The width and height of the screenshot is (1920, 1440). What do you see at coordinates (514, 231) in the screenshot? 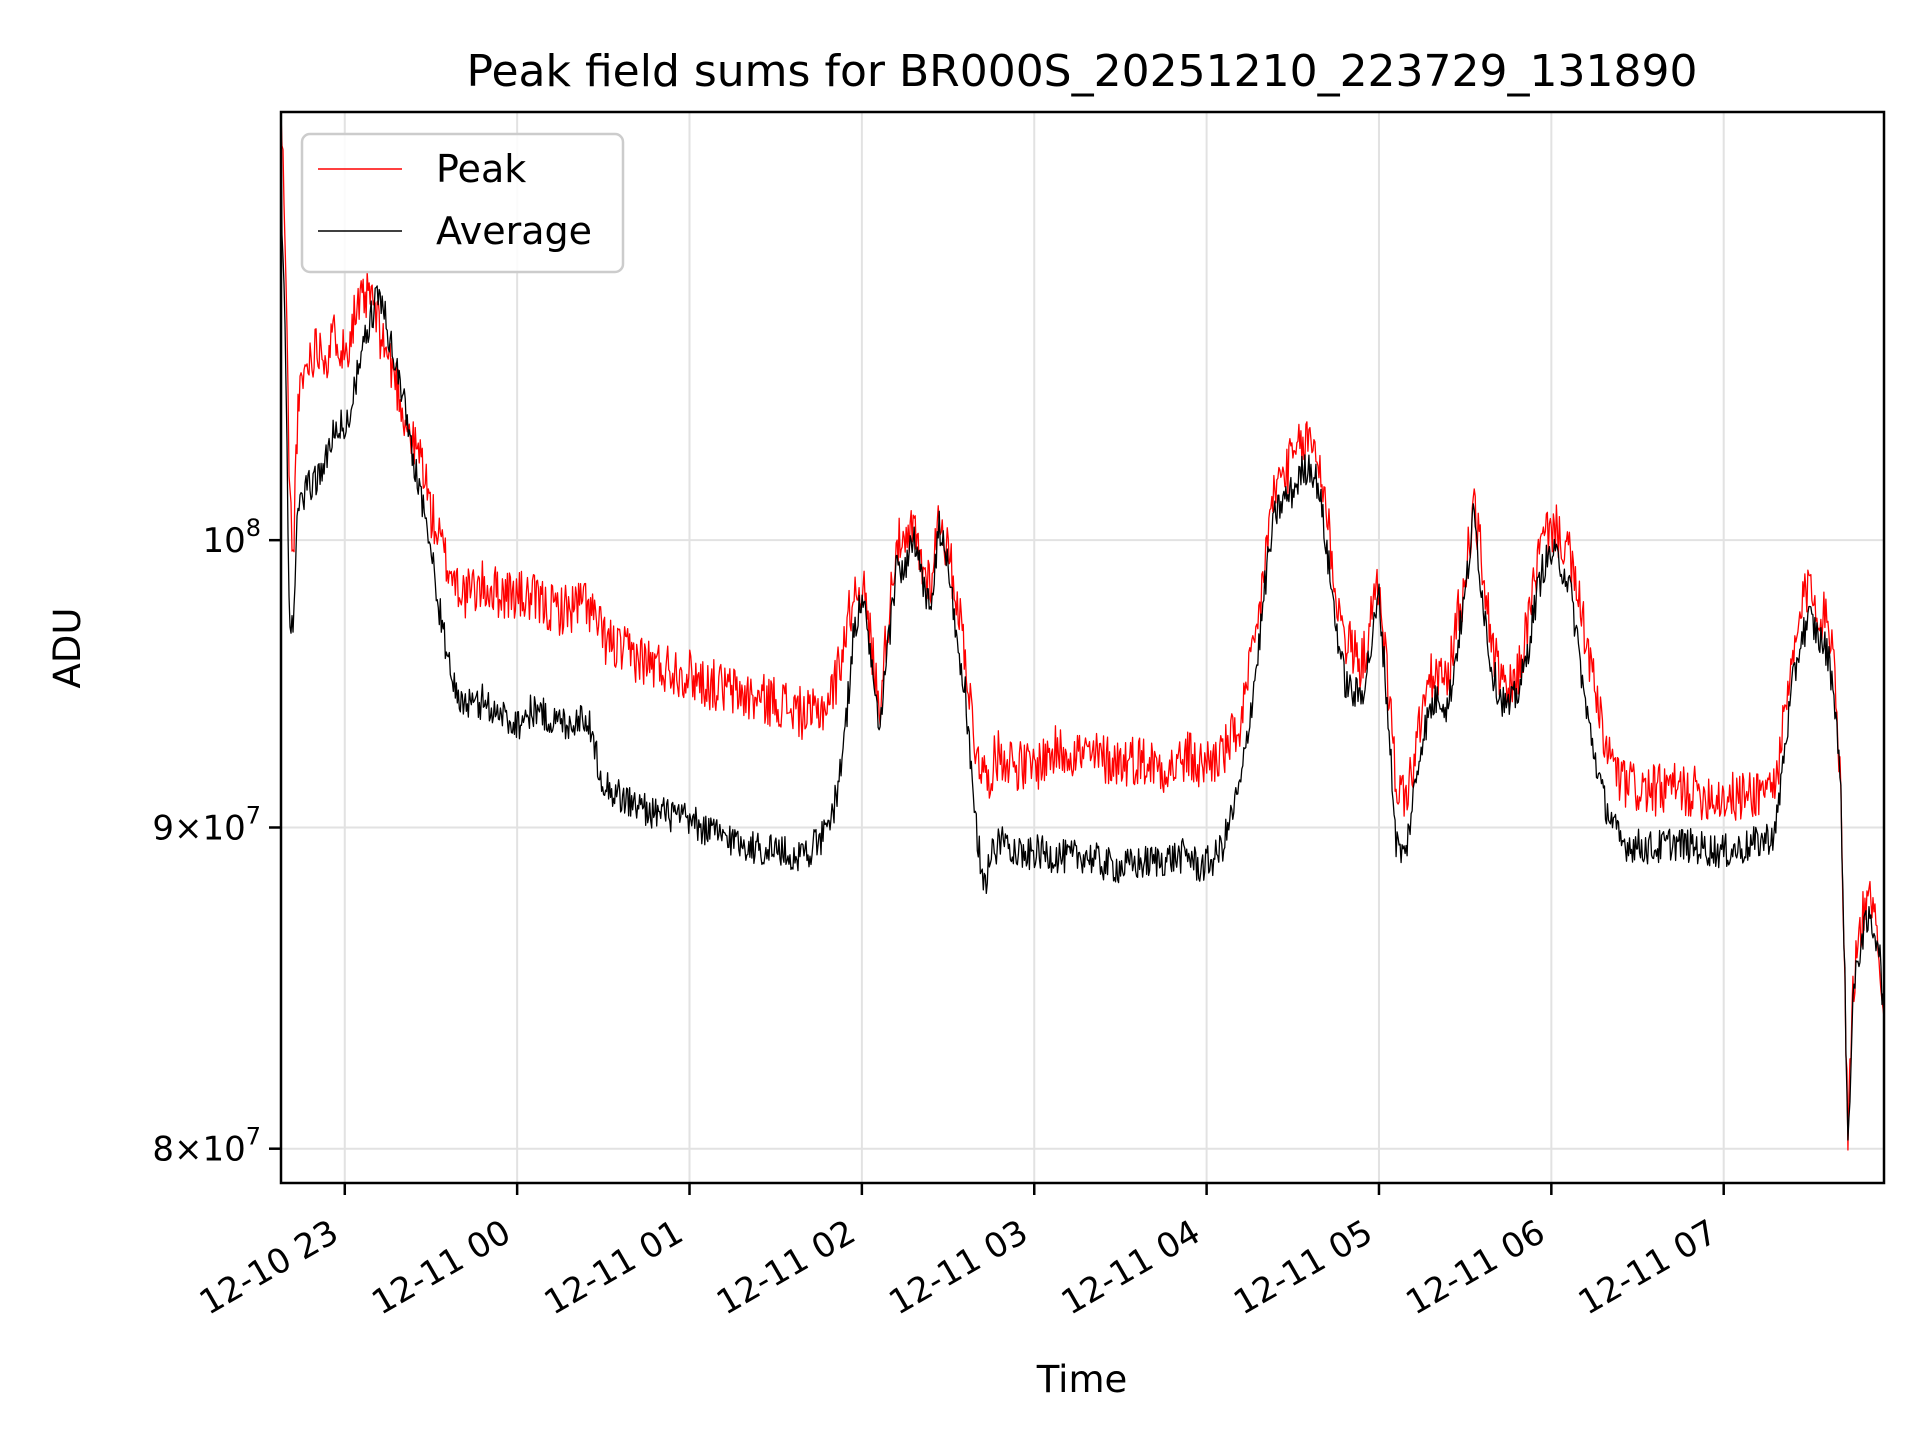
I see `legend-label-average: Average` at bounding box center [514, 231].